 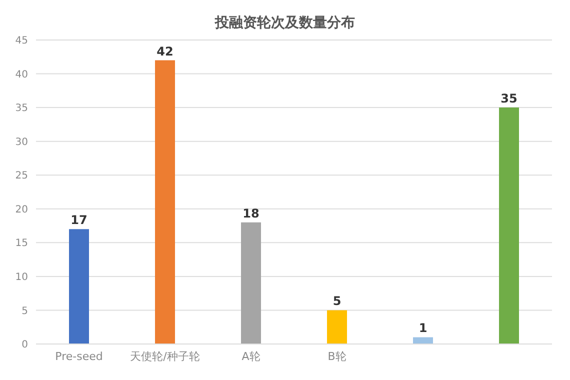 I want to click on x-tick-label: A轮, so click(x=251, y=356).